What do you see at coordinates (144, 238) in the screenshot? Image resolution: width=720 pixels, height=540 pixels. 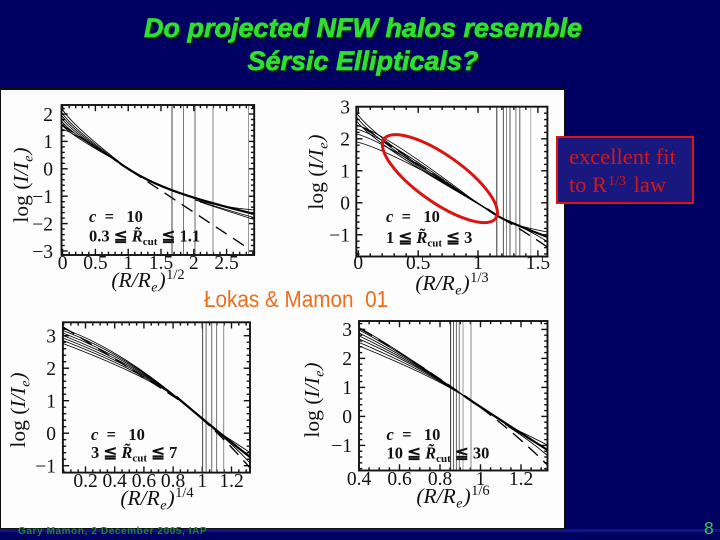 I see `svg-text: 0.3 ≦ R̃cut ≦ 1.1` at bounding box center [144, 238].